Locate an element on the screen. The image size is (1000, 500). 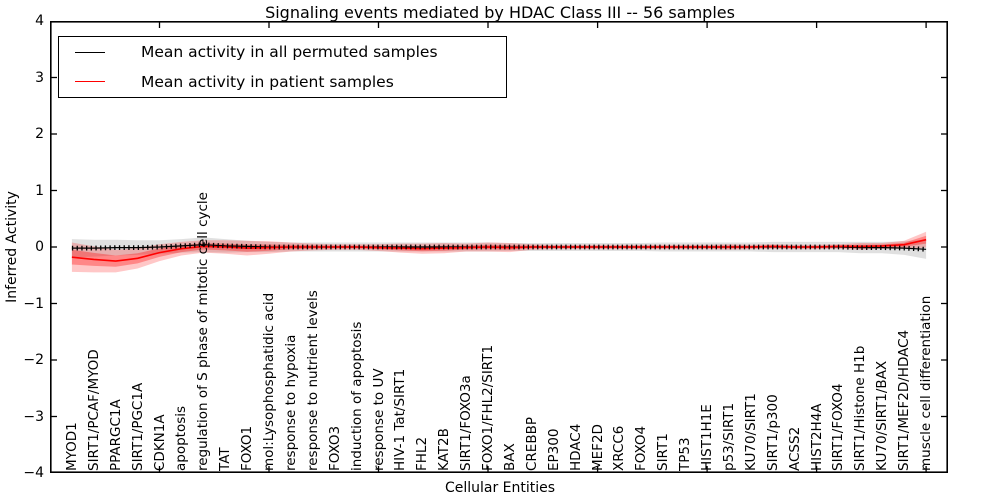
x-category-label: induction of apoptosis is located at coordinates (356, 396).